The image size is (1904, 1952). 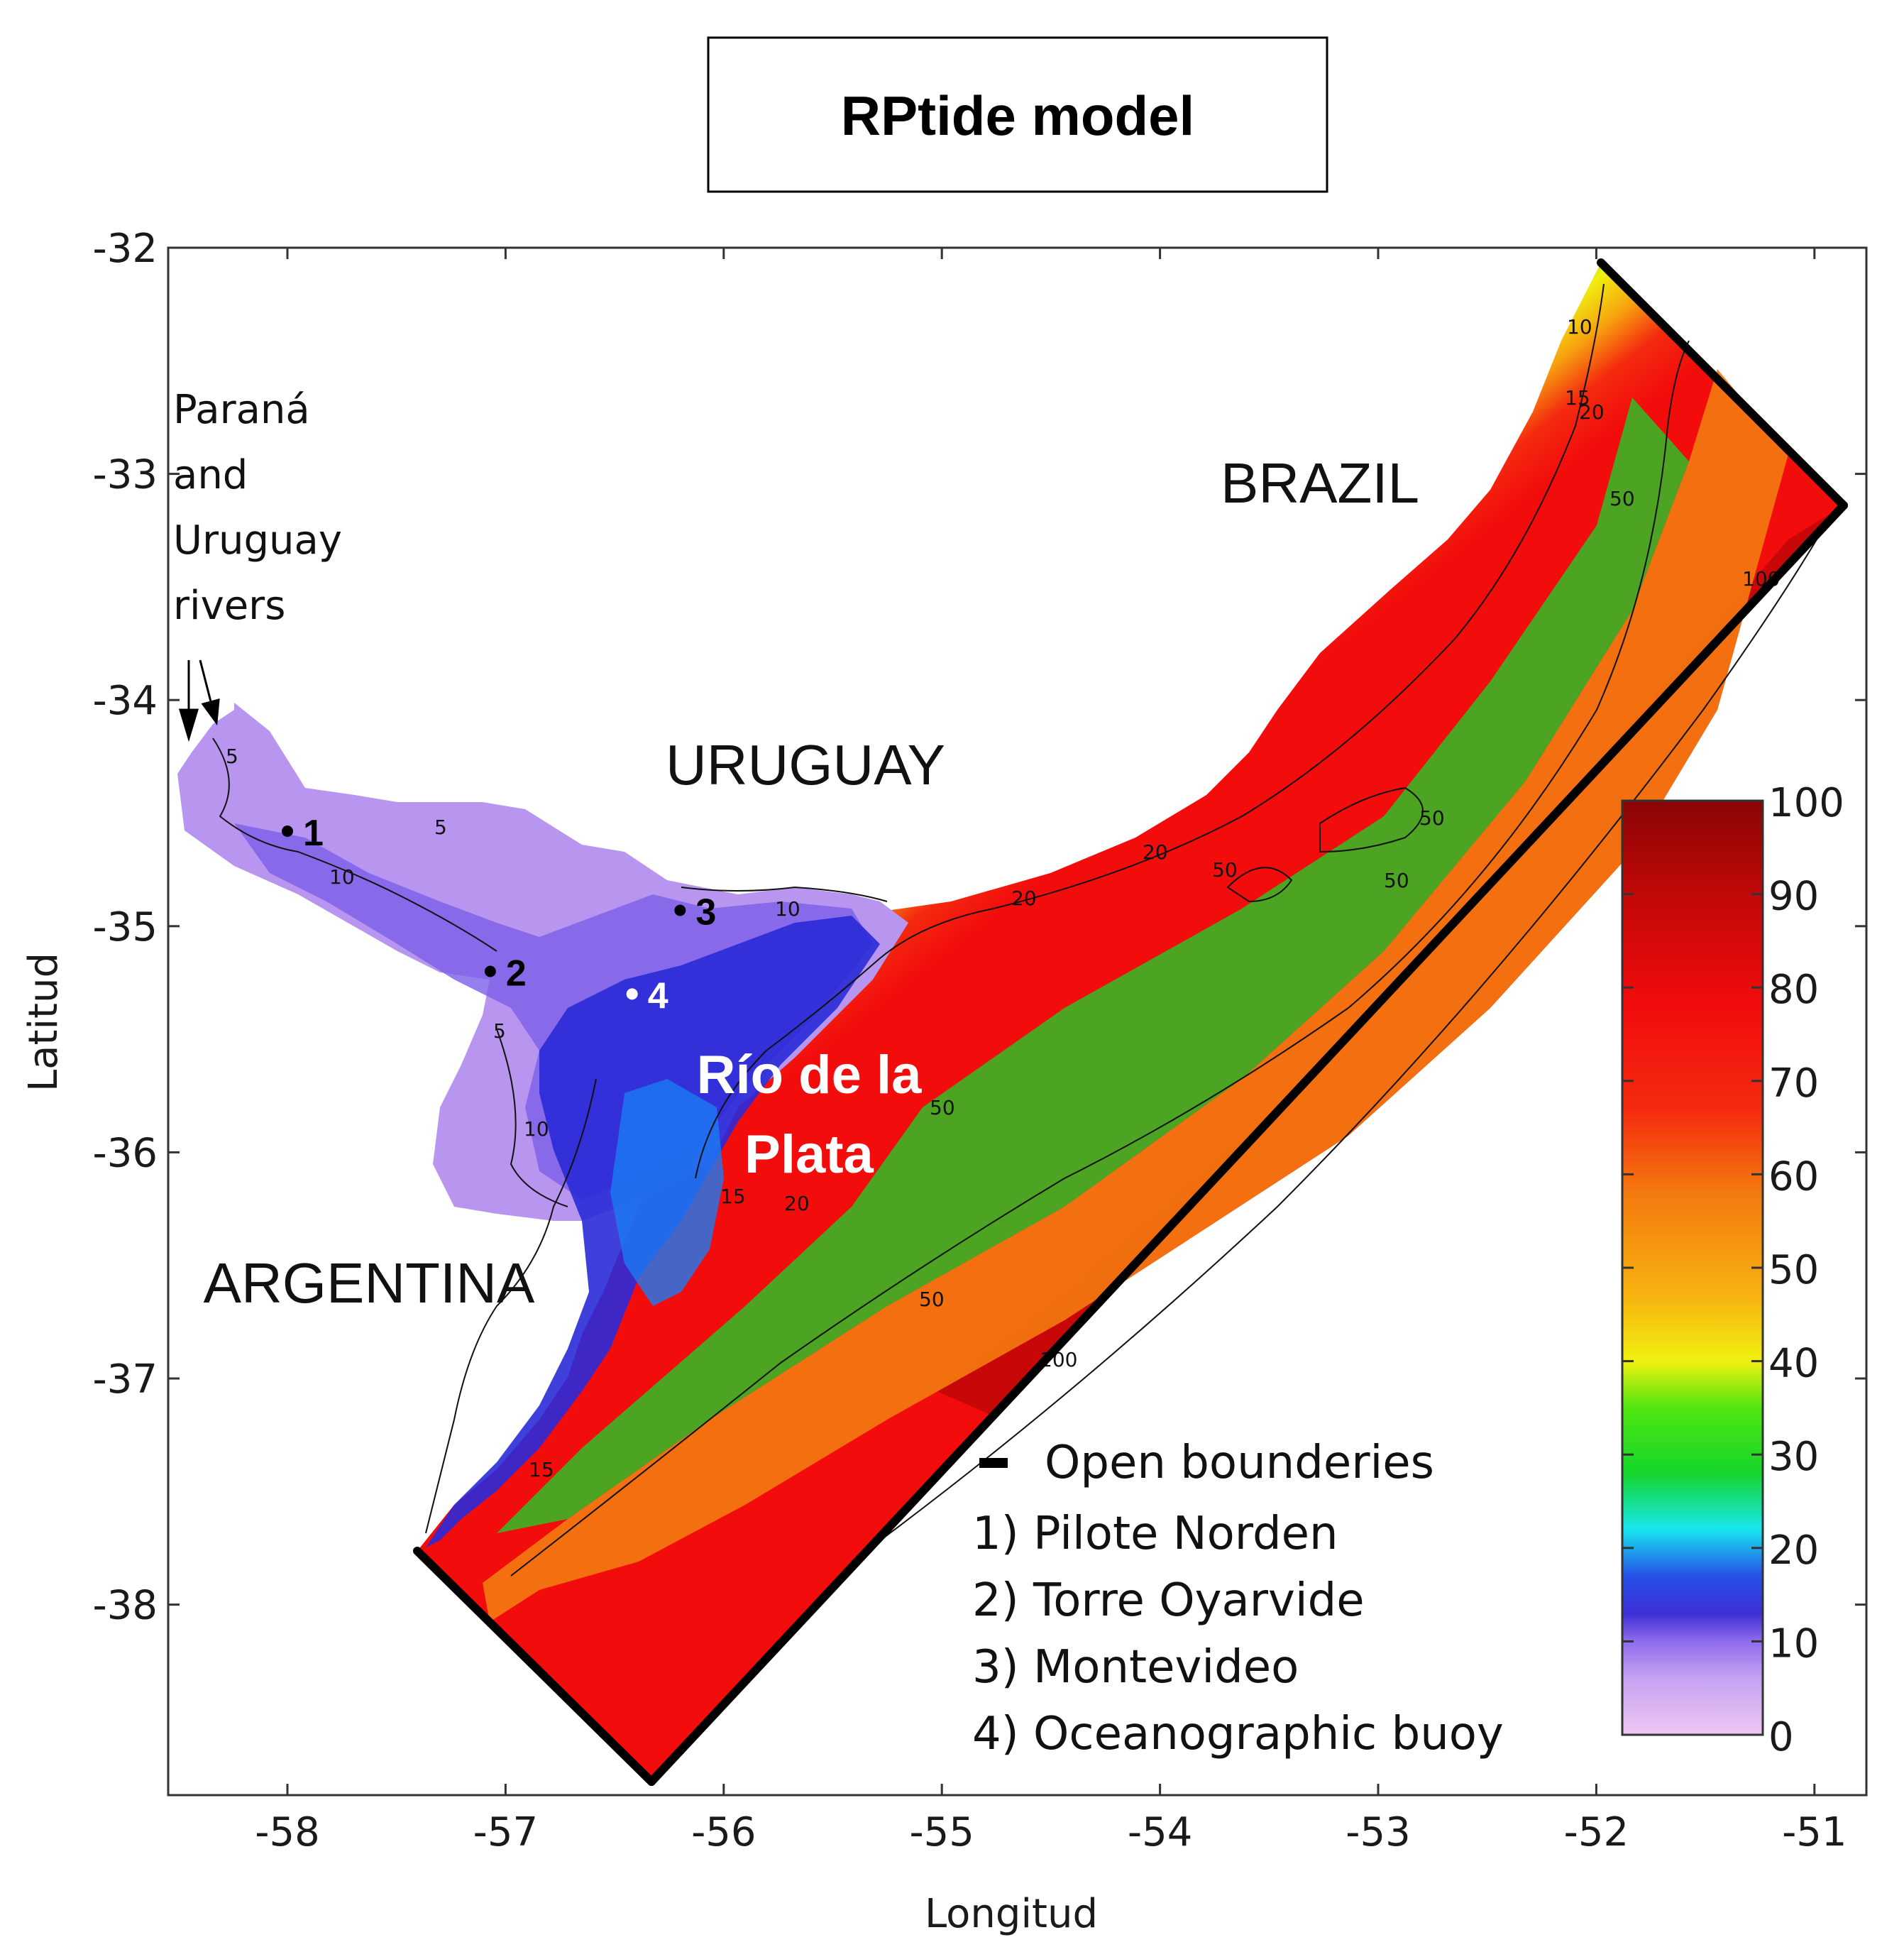 I want to click on colorbar-tick-label: 40, so click(x=1794, y=1364).